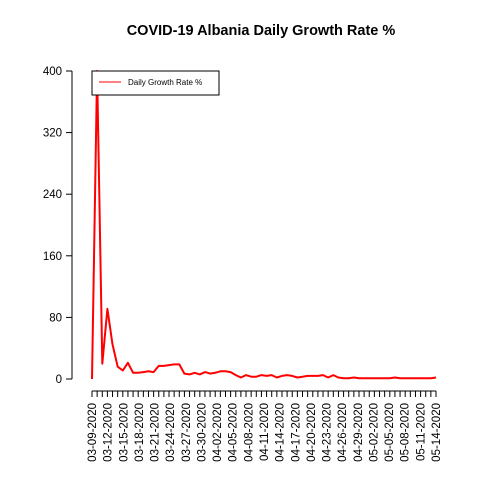 The image size is (480, 480). What do you see at coordinates (390, 432) in the screenshot?
I see `x-tick-label: 05-05-2020` at bounding box center [390, 432].